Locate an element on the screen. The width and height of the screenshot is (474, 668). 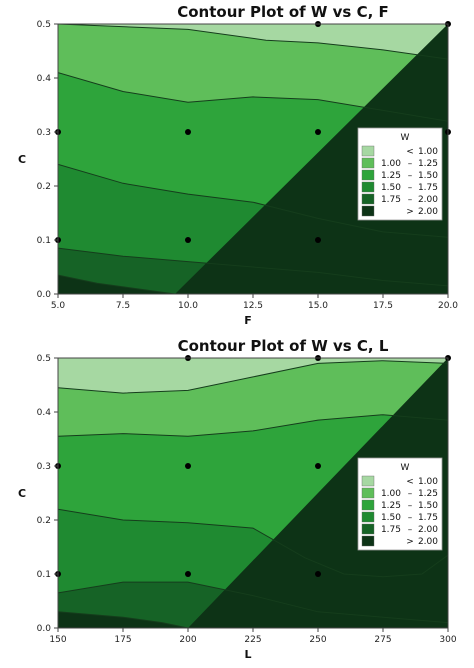
x-tick-label: 300 is located at coordinates (447, 640).